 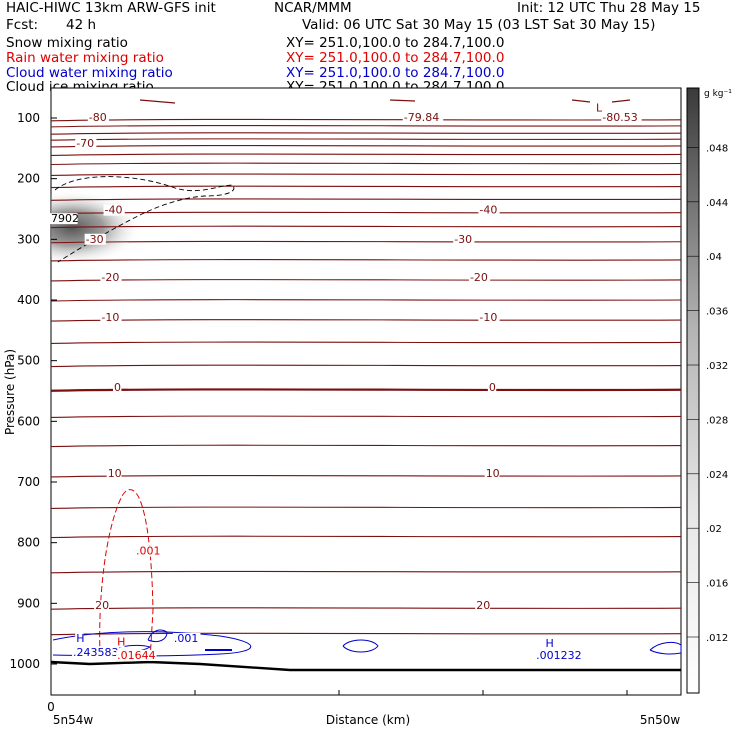 I want to click on field-label-8: .001232, so click(x=559, y=655).